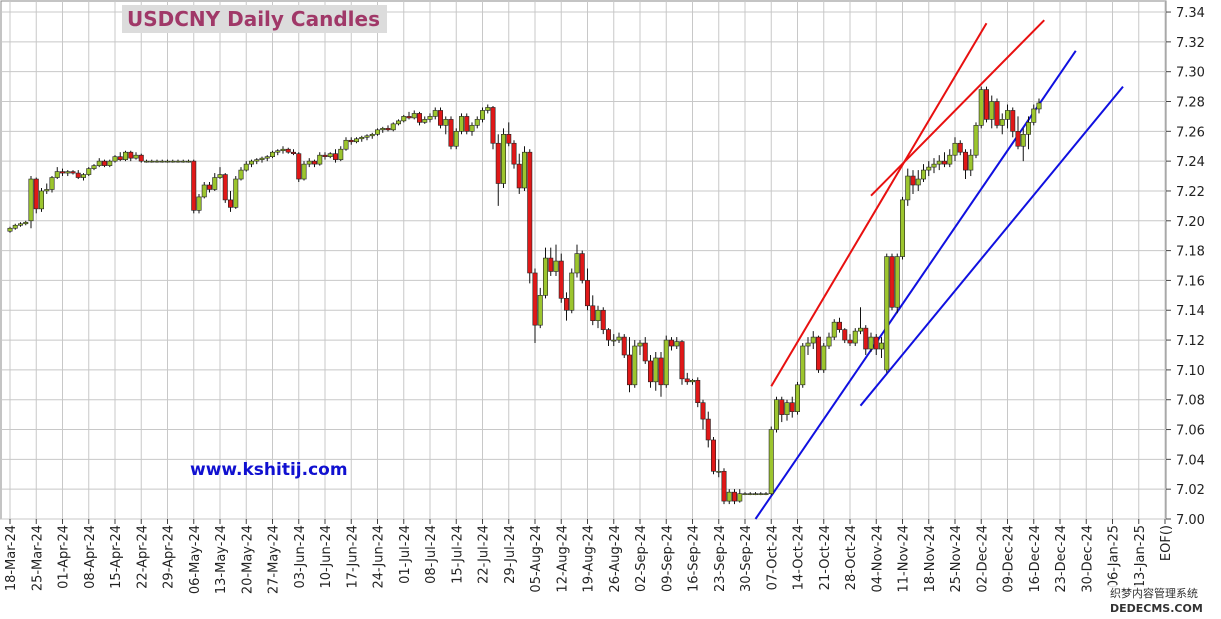  What do you see at coordinates (615, 559) in the screenshot?
I see `x-tick-label: 26-Aug-24` at bounding box center [615, 559].